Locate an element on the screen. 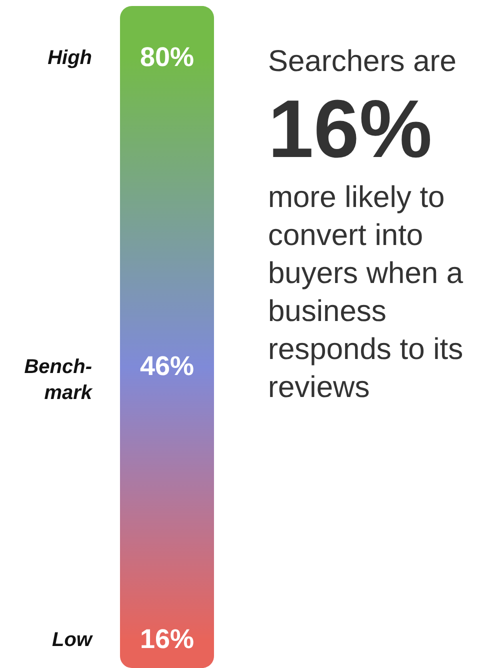  data-label: 16% is located at coordinates (167, 639).